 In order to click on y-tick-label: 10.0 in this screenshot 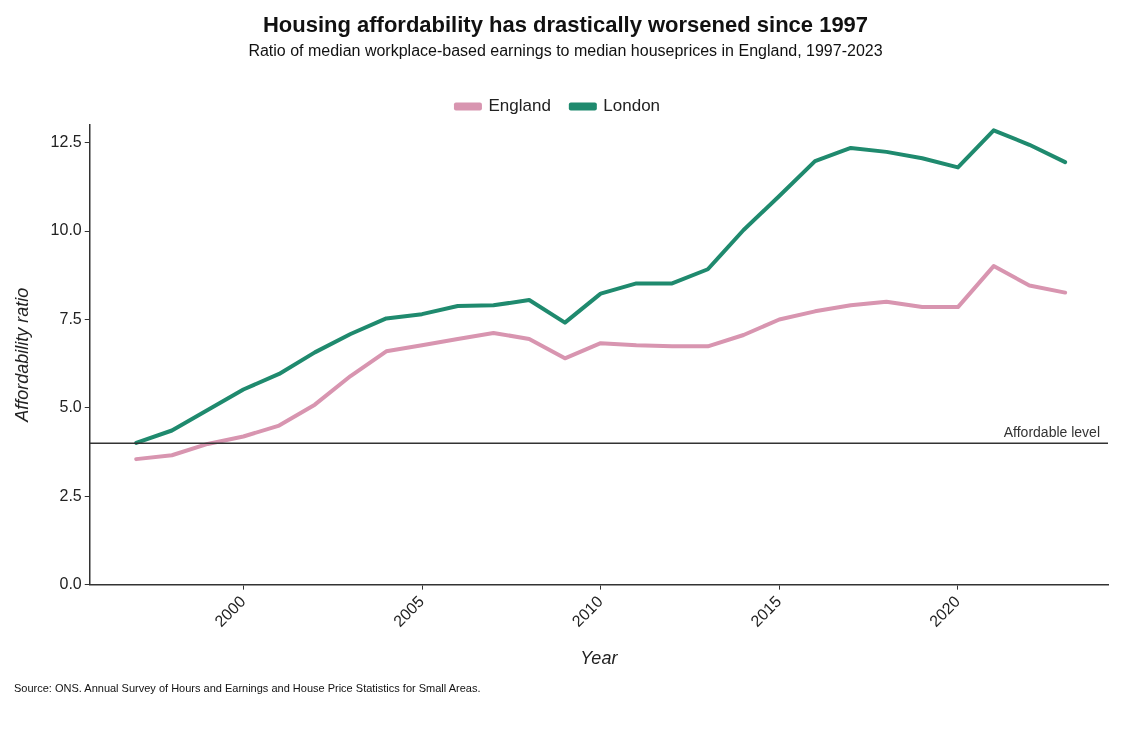, I will do `click(66, 230)`.